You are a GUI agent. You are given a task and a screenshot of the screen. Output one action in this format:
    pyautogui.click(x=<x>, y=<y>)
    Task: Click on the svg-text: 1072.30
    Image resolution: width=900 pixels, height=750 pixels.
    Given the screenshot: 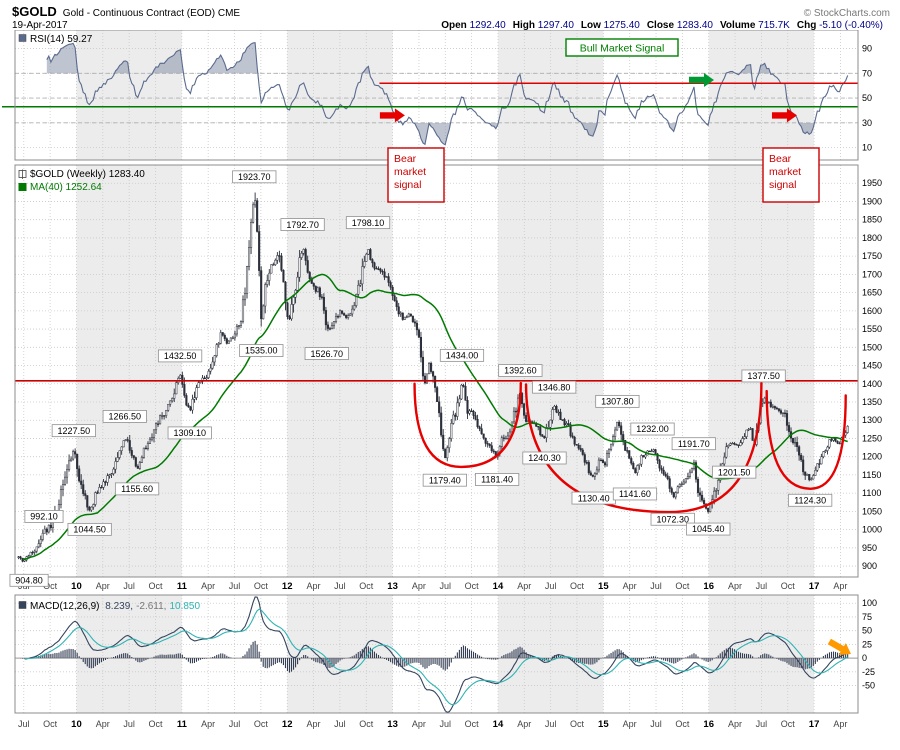 What is the action you would take?
    pyautogui.click(x=672, y=519)
    